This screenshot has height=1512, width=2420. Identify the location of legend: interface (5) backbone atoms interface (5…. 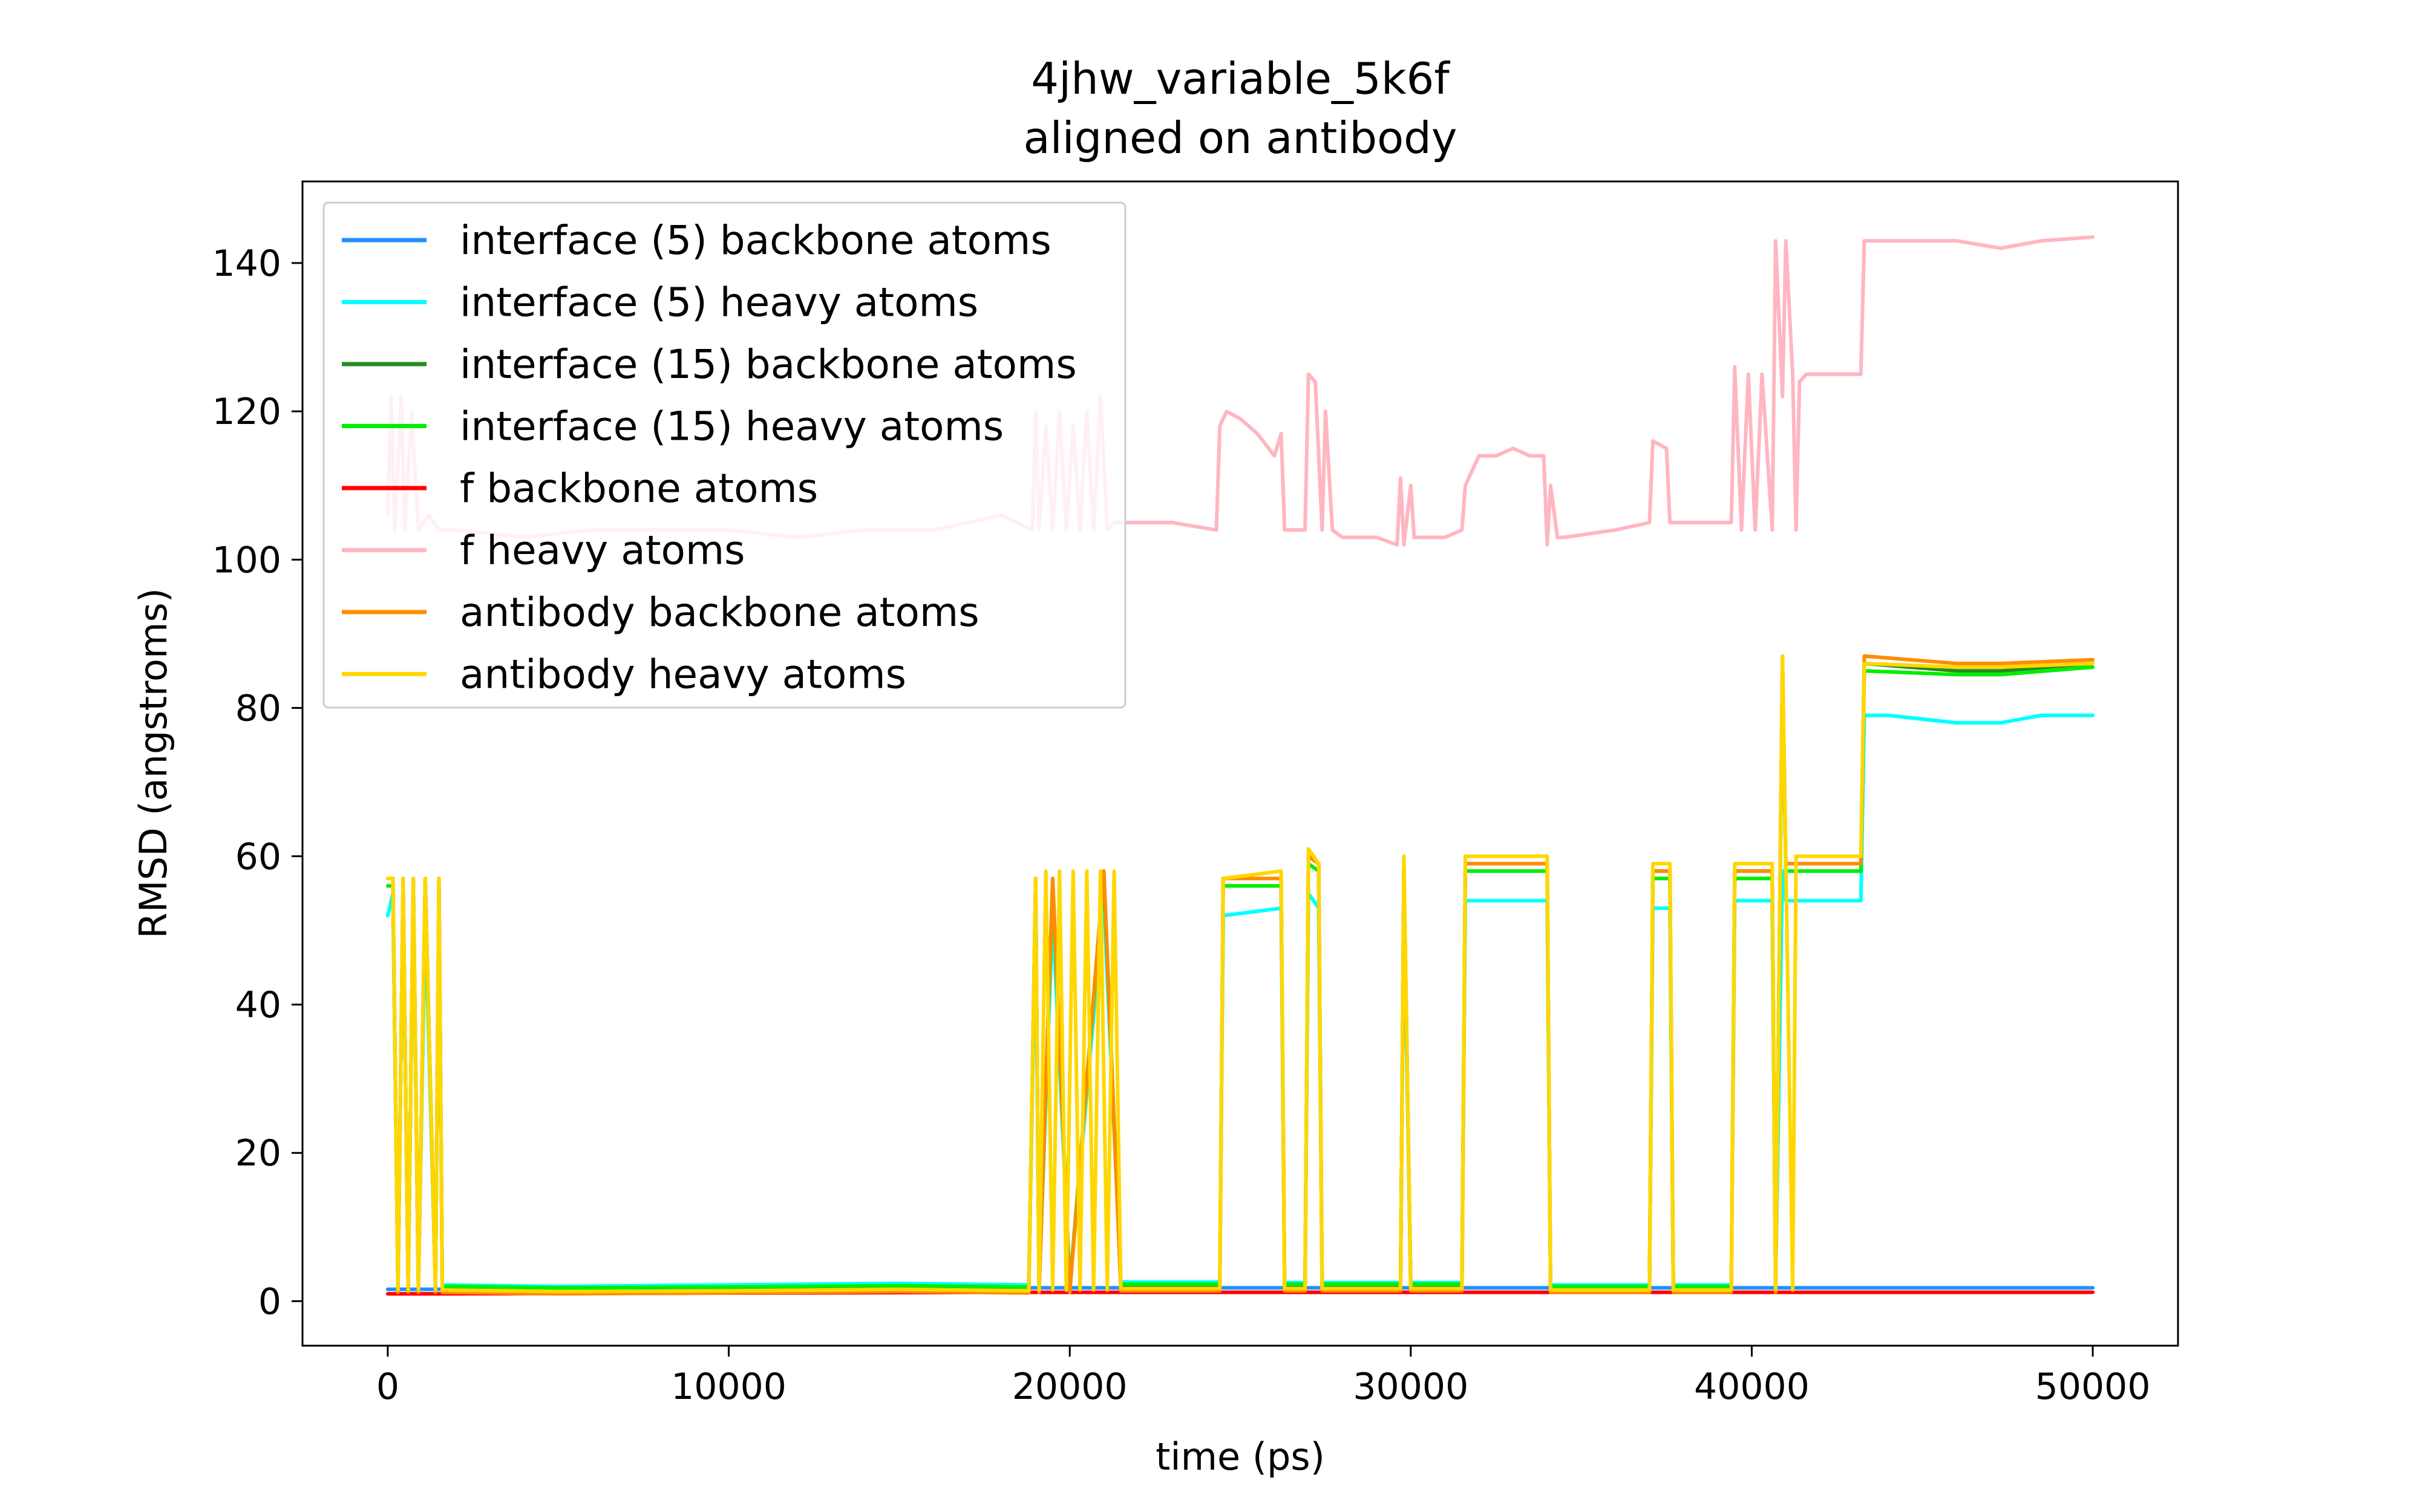
(724, 455).